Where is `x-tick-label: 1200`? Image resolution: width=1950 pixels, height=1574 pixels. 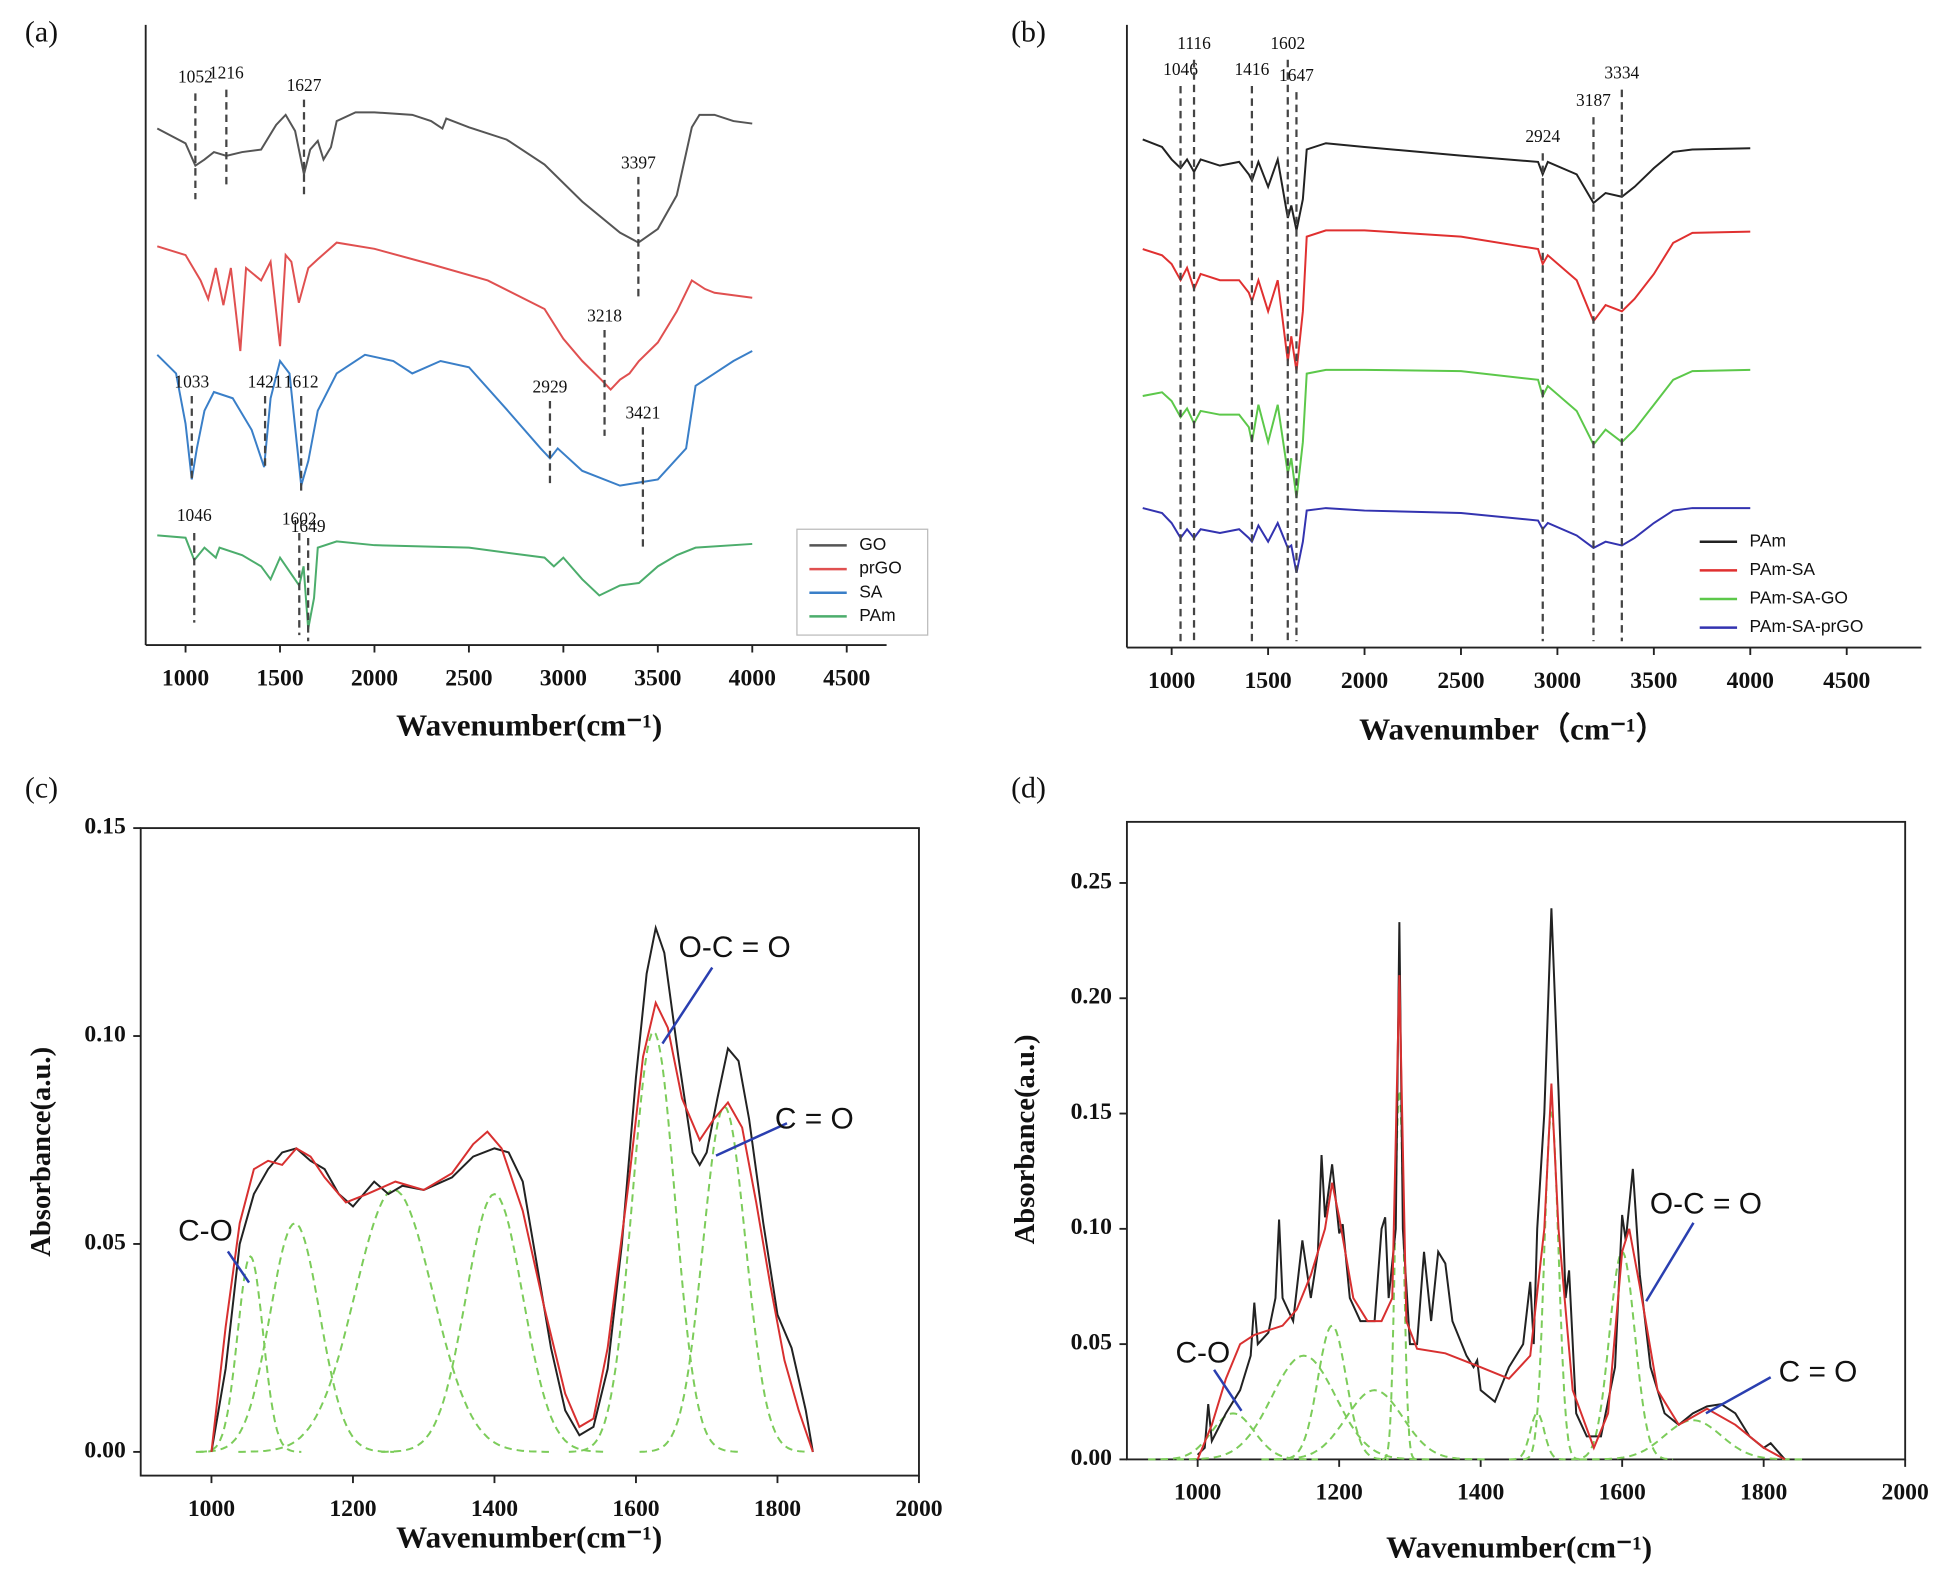
x-tick-label: 1200 is located at coordinates (352, 1509).